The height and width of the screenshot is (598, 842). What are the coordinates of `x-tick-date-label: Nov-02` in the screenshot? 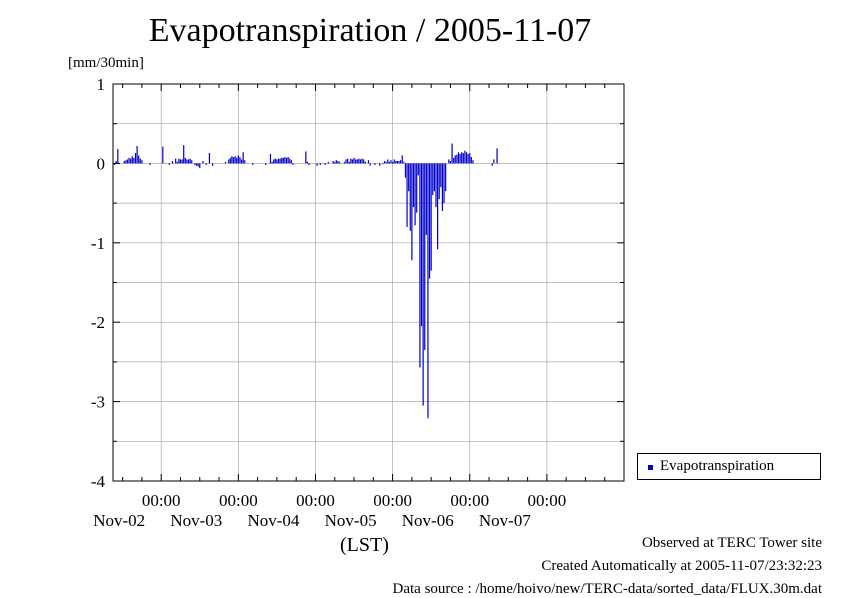 It's located at (119, 520).